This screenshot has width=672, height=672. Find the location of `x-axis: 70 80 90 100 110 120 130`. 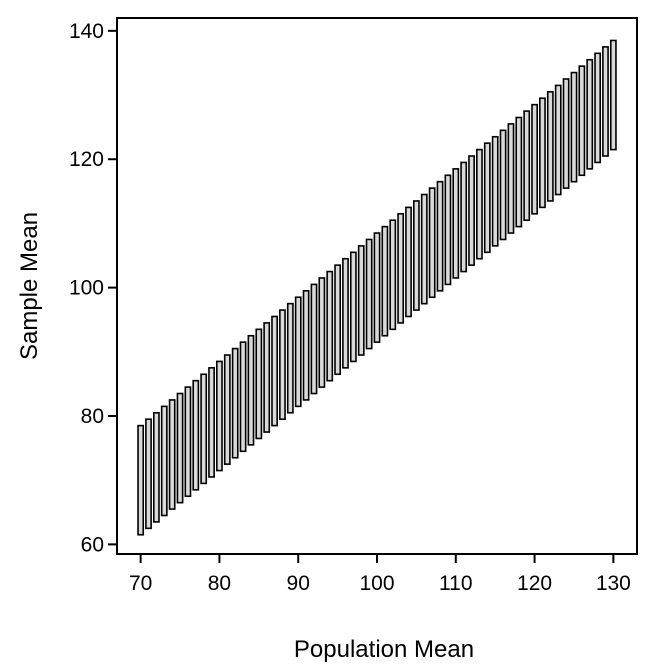

x-axis: 70 80 90 100 110 120 130 is located at coordinates (380, 574).